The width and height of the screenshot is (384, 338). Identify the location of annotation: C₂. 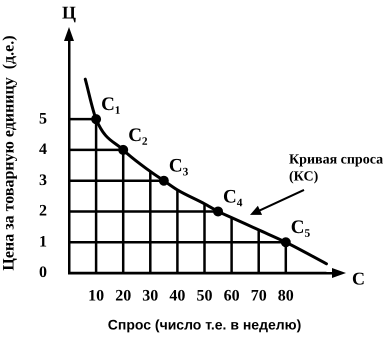
(138, 135).